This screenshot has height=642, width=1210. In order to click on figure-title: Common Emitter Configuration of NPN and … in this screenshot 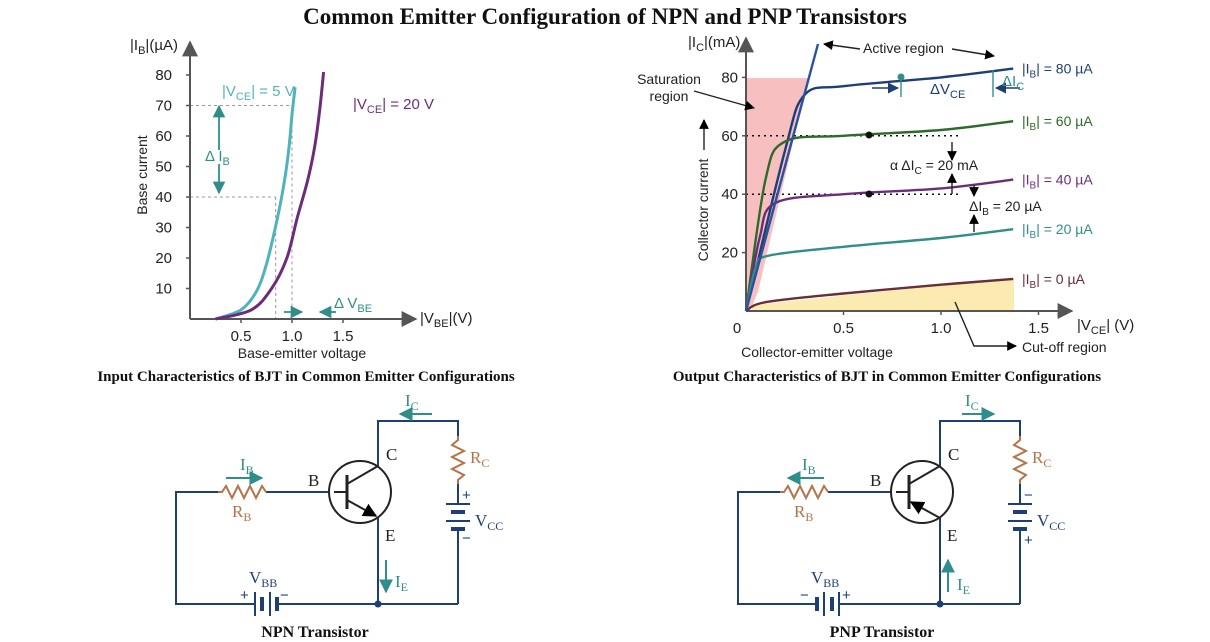, I will do `click(605, 16)`.